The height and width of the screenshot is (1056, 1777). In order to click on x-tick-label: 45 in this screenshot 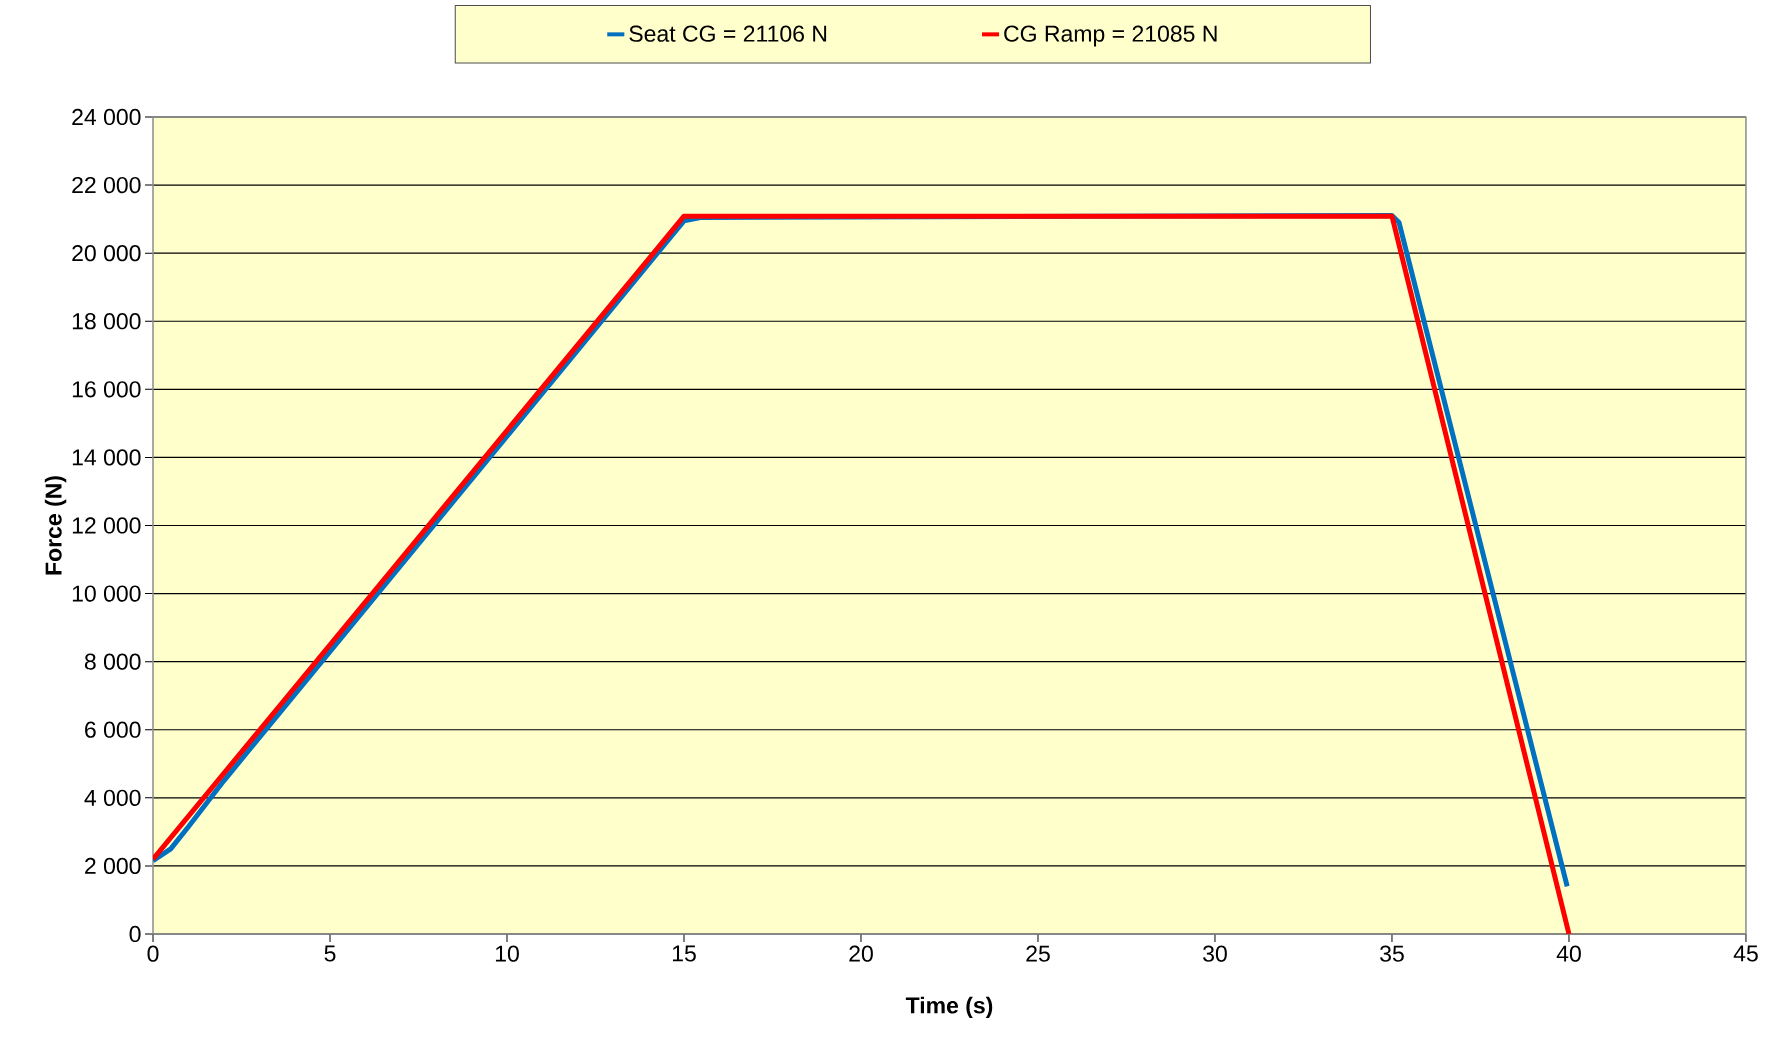, I will do `click(1745, 953)`.